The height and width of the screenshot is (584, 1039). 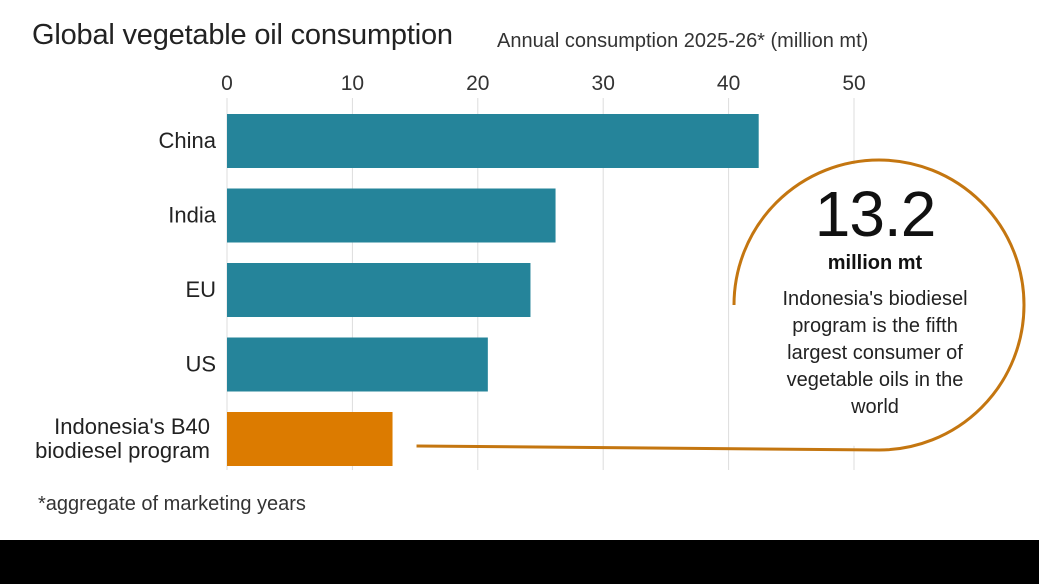 I want to click on x-axis-ticks: 0 10 20 30 40 50, so click(x=543, y=83).